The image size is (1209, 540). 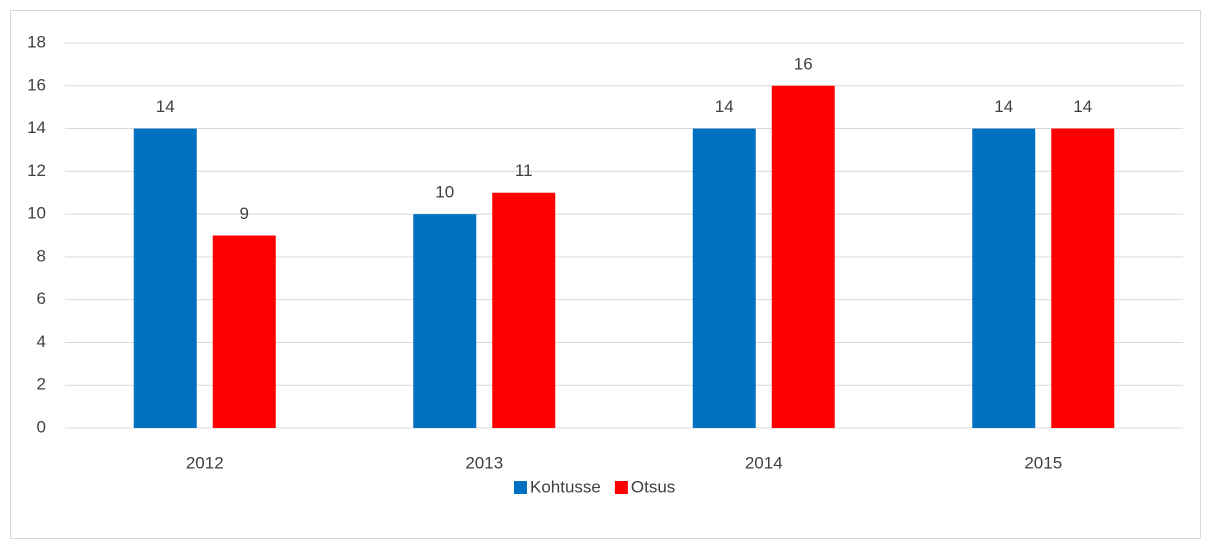 I want to click on x-tick-label: 2014, so click(x=764, y=462).